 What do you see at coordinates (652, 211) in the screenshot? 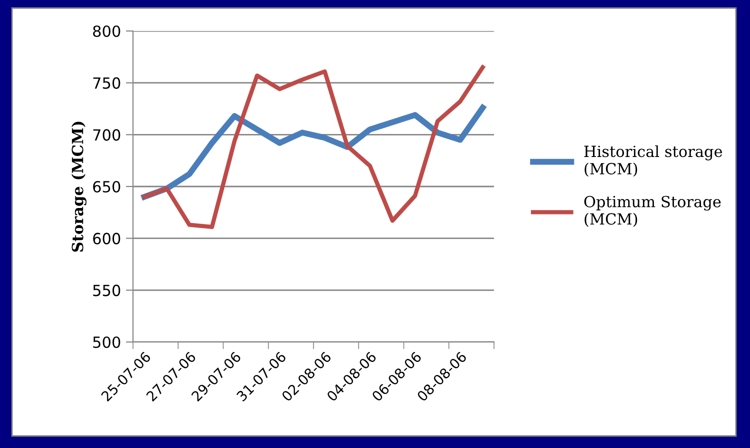
I see `legend-label: Optimum Storage (MCM)` at bounding box center [652, 211].